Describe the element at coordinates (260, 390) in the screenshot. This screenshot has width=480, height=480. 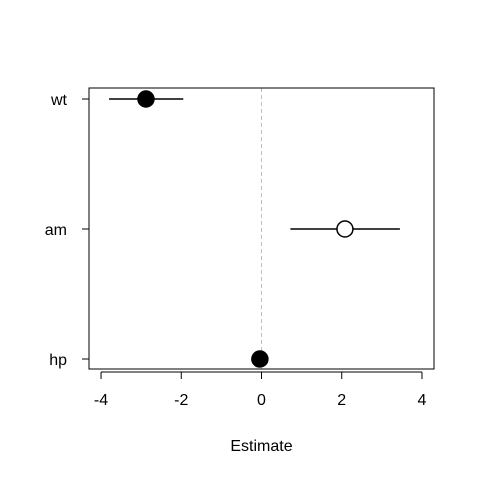
I see `x-axis: -4 -2 0 2 4` at that location.